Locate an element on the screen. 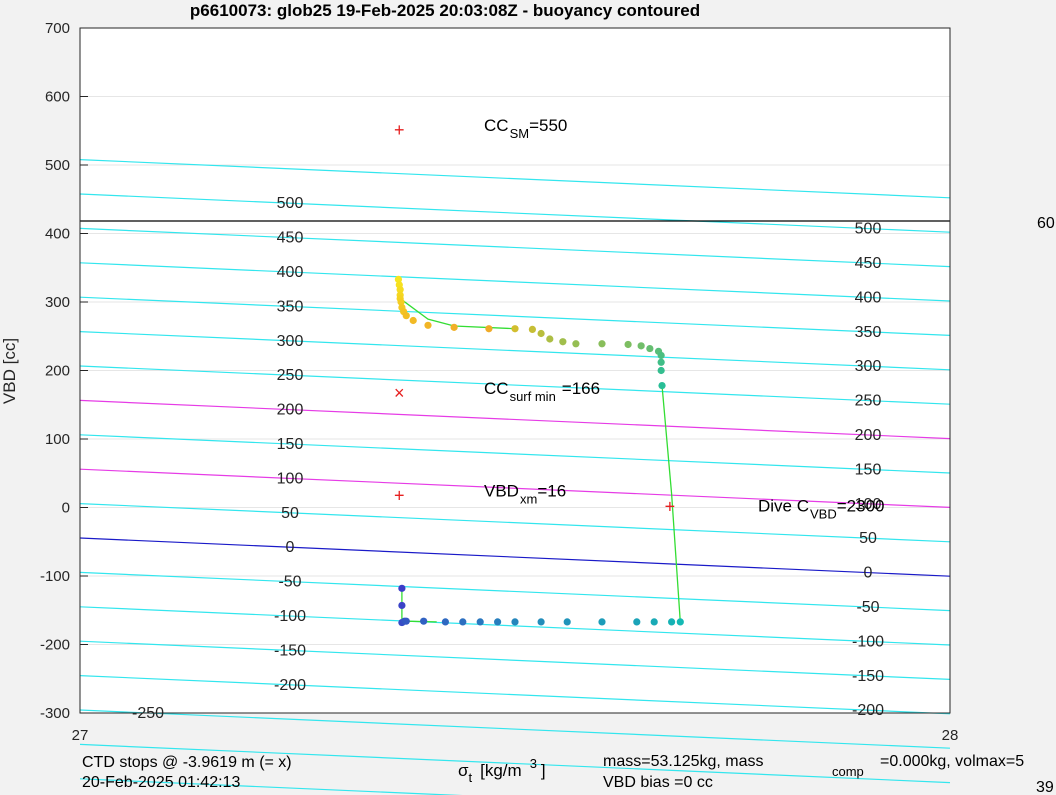 Image resolution: width=1056 pixels, height=795 pixels. contour-label-right: 50 is located at coordinates (868, 538).